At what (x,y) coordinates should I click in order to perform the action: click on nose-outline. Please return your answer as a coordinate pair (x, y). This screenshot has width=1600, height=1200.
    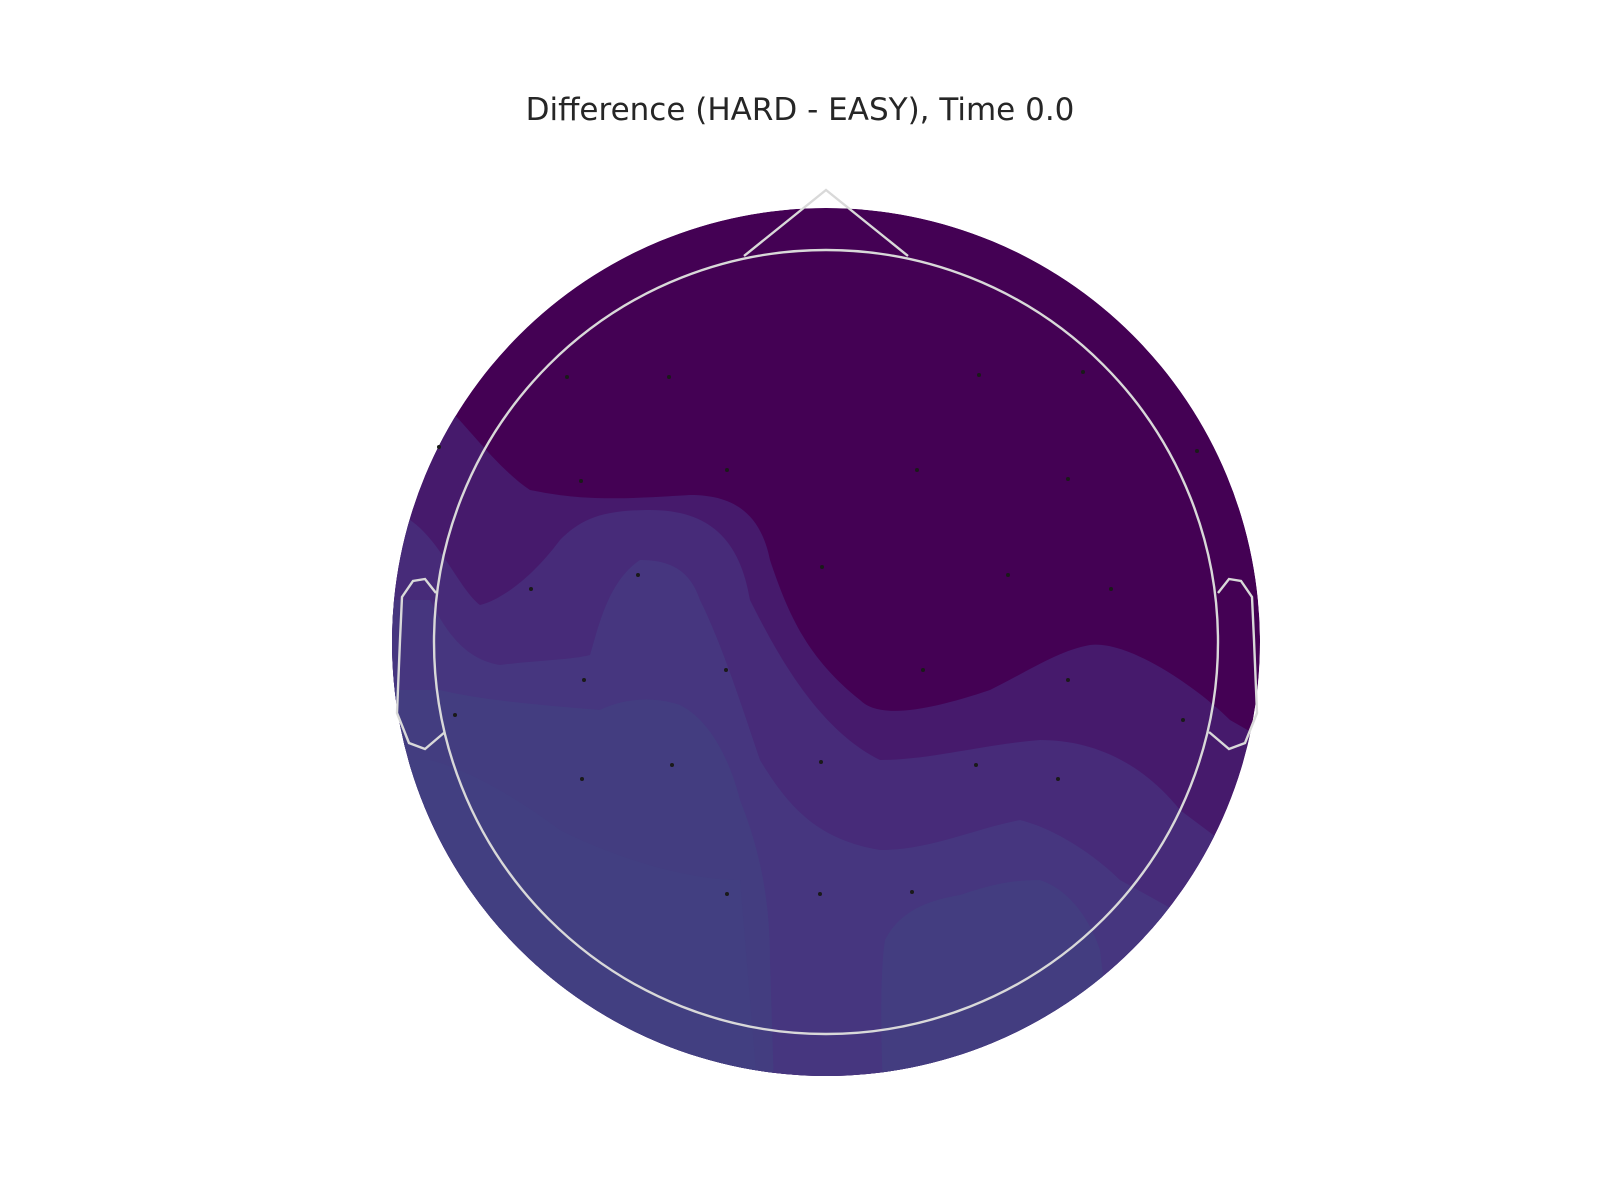
    Looking at the image, I should click on (826, 222).